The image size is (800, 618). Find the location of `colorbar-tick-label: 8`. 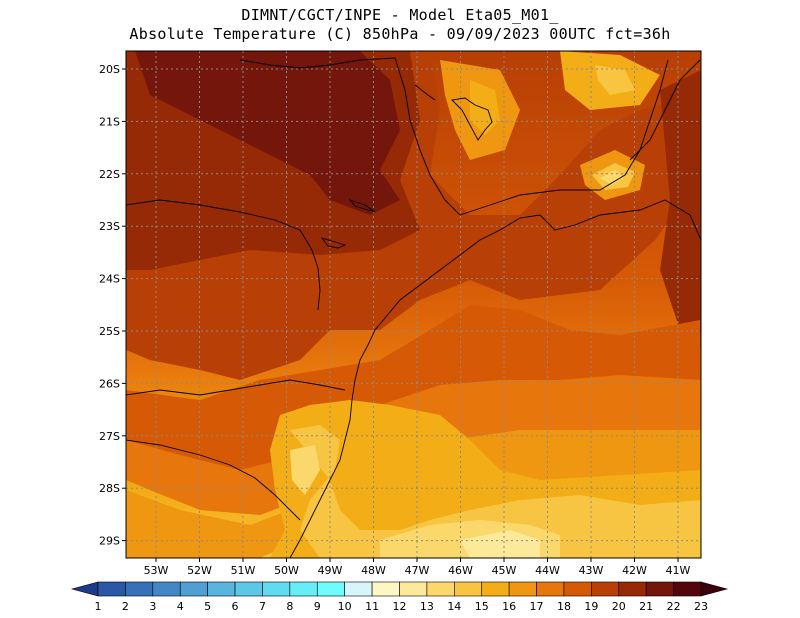

colorbar-tick-label: 8 is located at coordinates (289, 606).